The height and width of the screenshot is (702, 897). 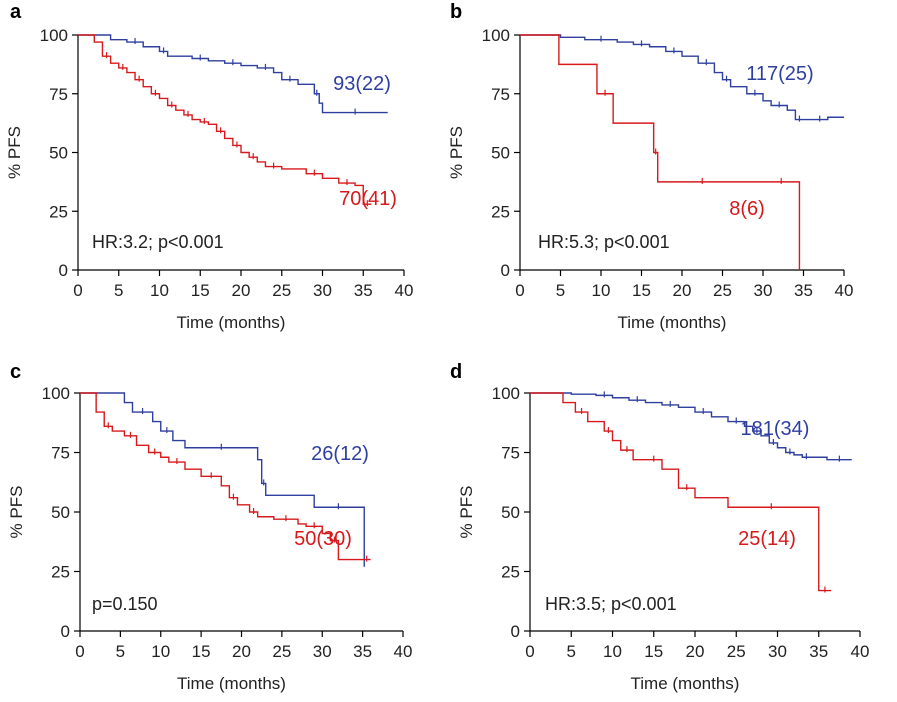 I want to click on stat-annotation: p=0.150, so click(x=125, y=604).